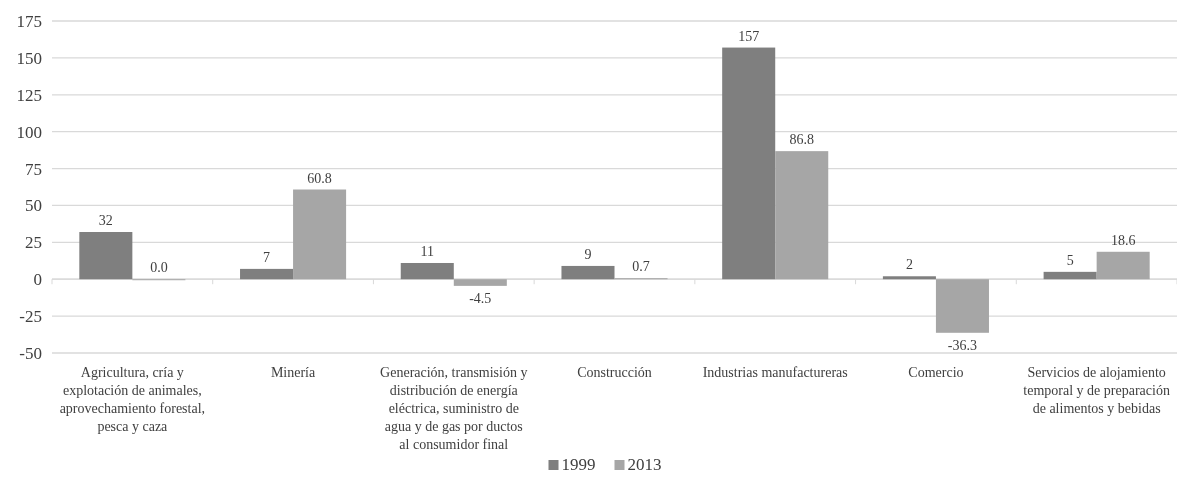  What do you see at coordinates (33, 169) in the screenshot?
I see `y-tick-label: 75` at bounding box center [33, 169].